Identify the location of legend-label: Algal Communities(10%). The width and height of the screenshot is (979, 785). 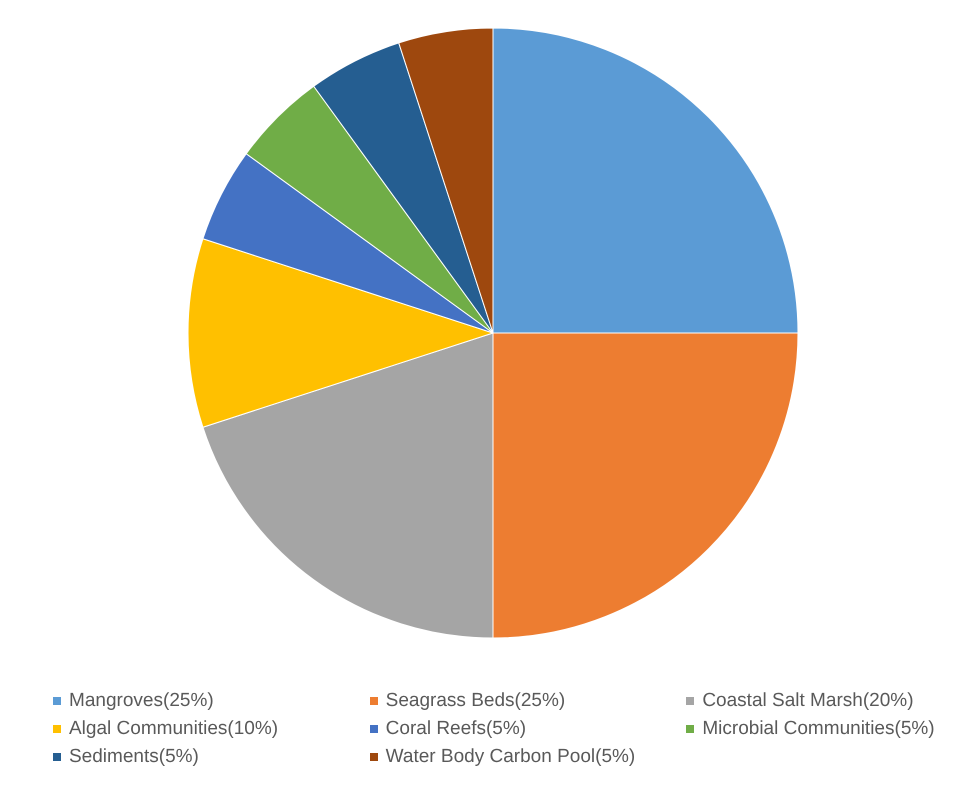
(173, 729).